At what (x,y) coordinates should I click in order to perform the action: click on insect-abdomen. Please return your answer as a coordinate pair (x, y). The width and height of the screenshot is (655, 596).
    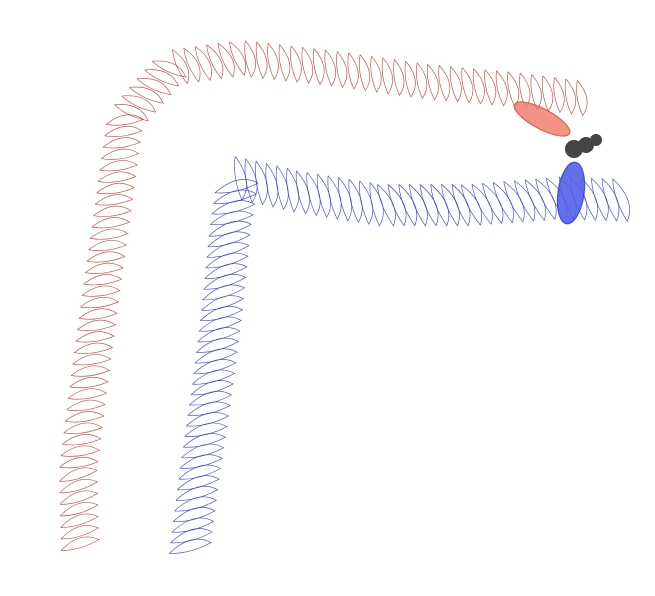
    Looking at the image, I should click on (574, 149).